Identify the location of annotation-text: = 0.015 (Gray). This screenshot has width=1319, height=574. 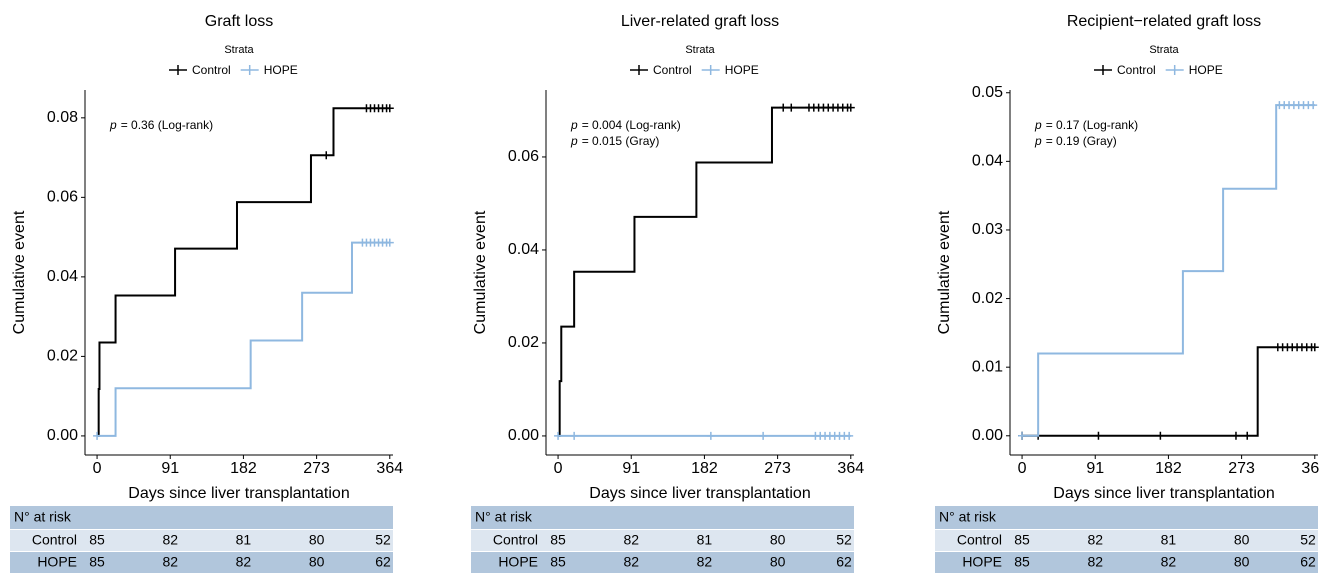
(621, 141).